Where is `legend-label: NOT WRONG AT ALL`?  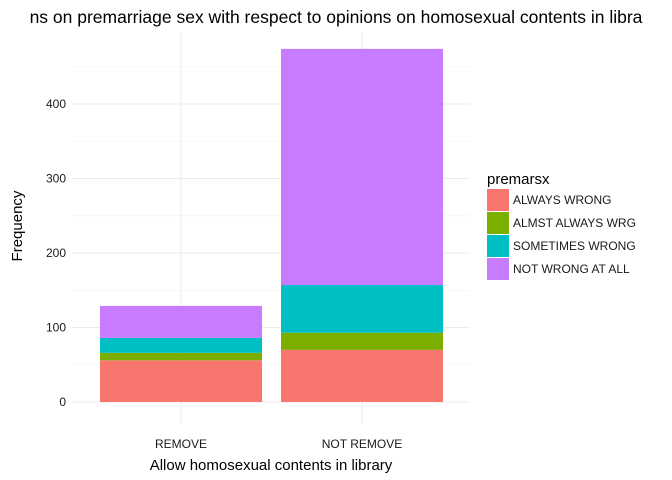
legend-label: NOT WRONG AT ALL is located at coordinates (571, 269).